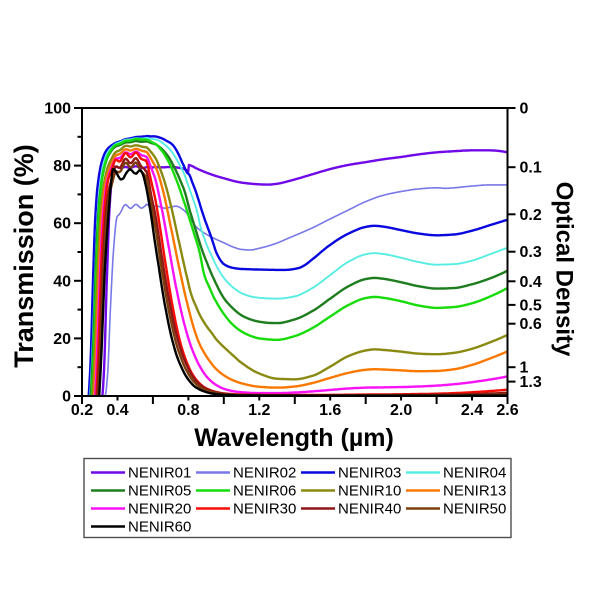 The image size is (600, 605). I want to click on svg-text: 1, so click(524, 368).